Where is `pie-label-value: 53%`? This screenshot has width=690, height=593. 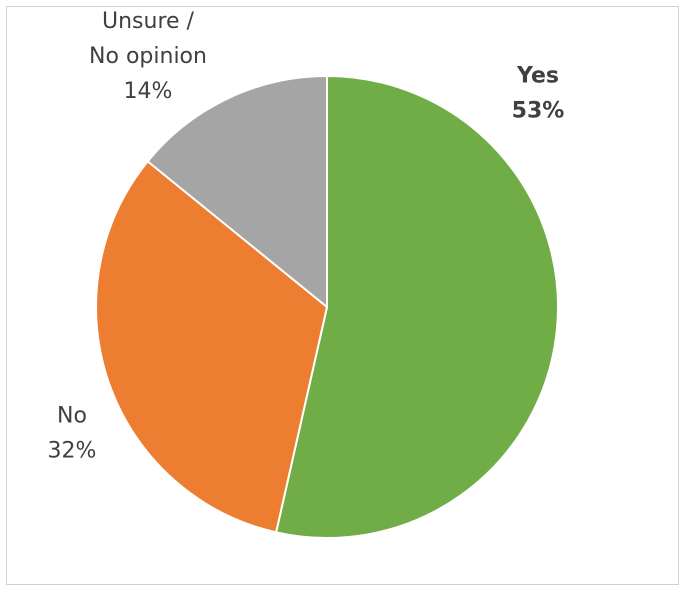
pie-label-value: 53% is located at coordinates (538, 111).